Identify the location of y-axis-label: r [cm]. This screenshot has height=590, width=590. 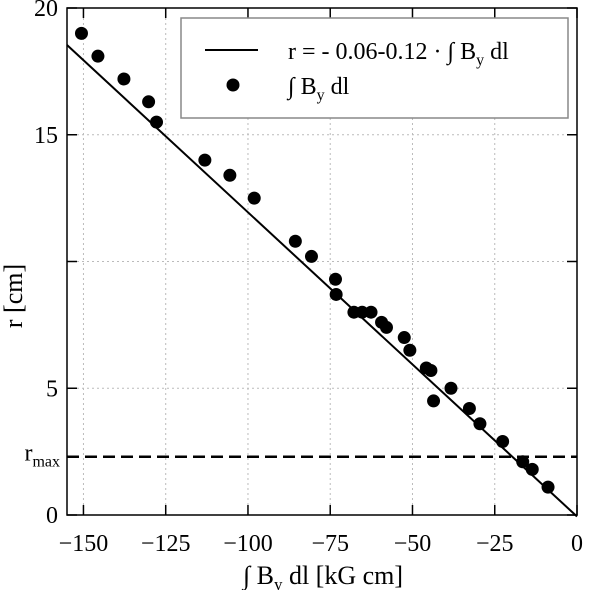
(14, 296).